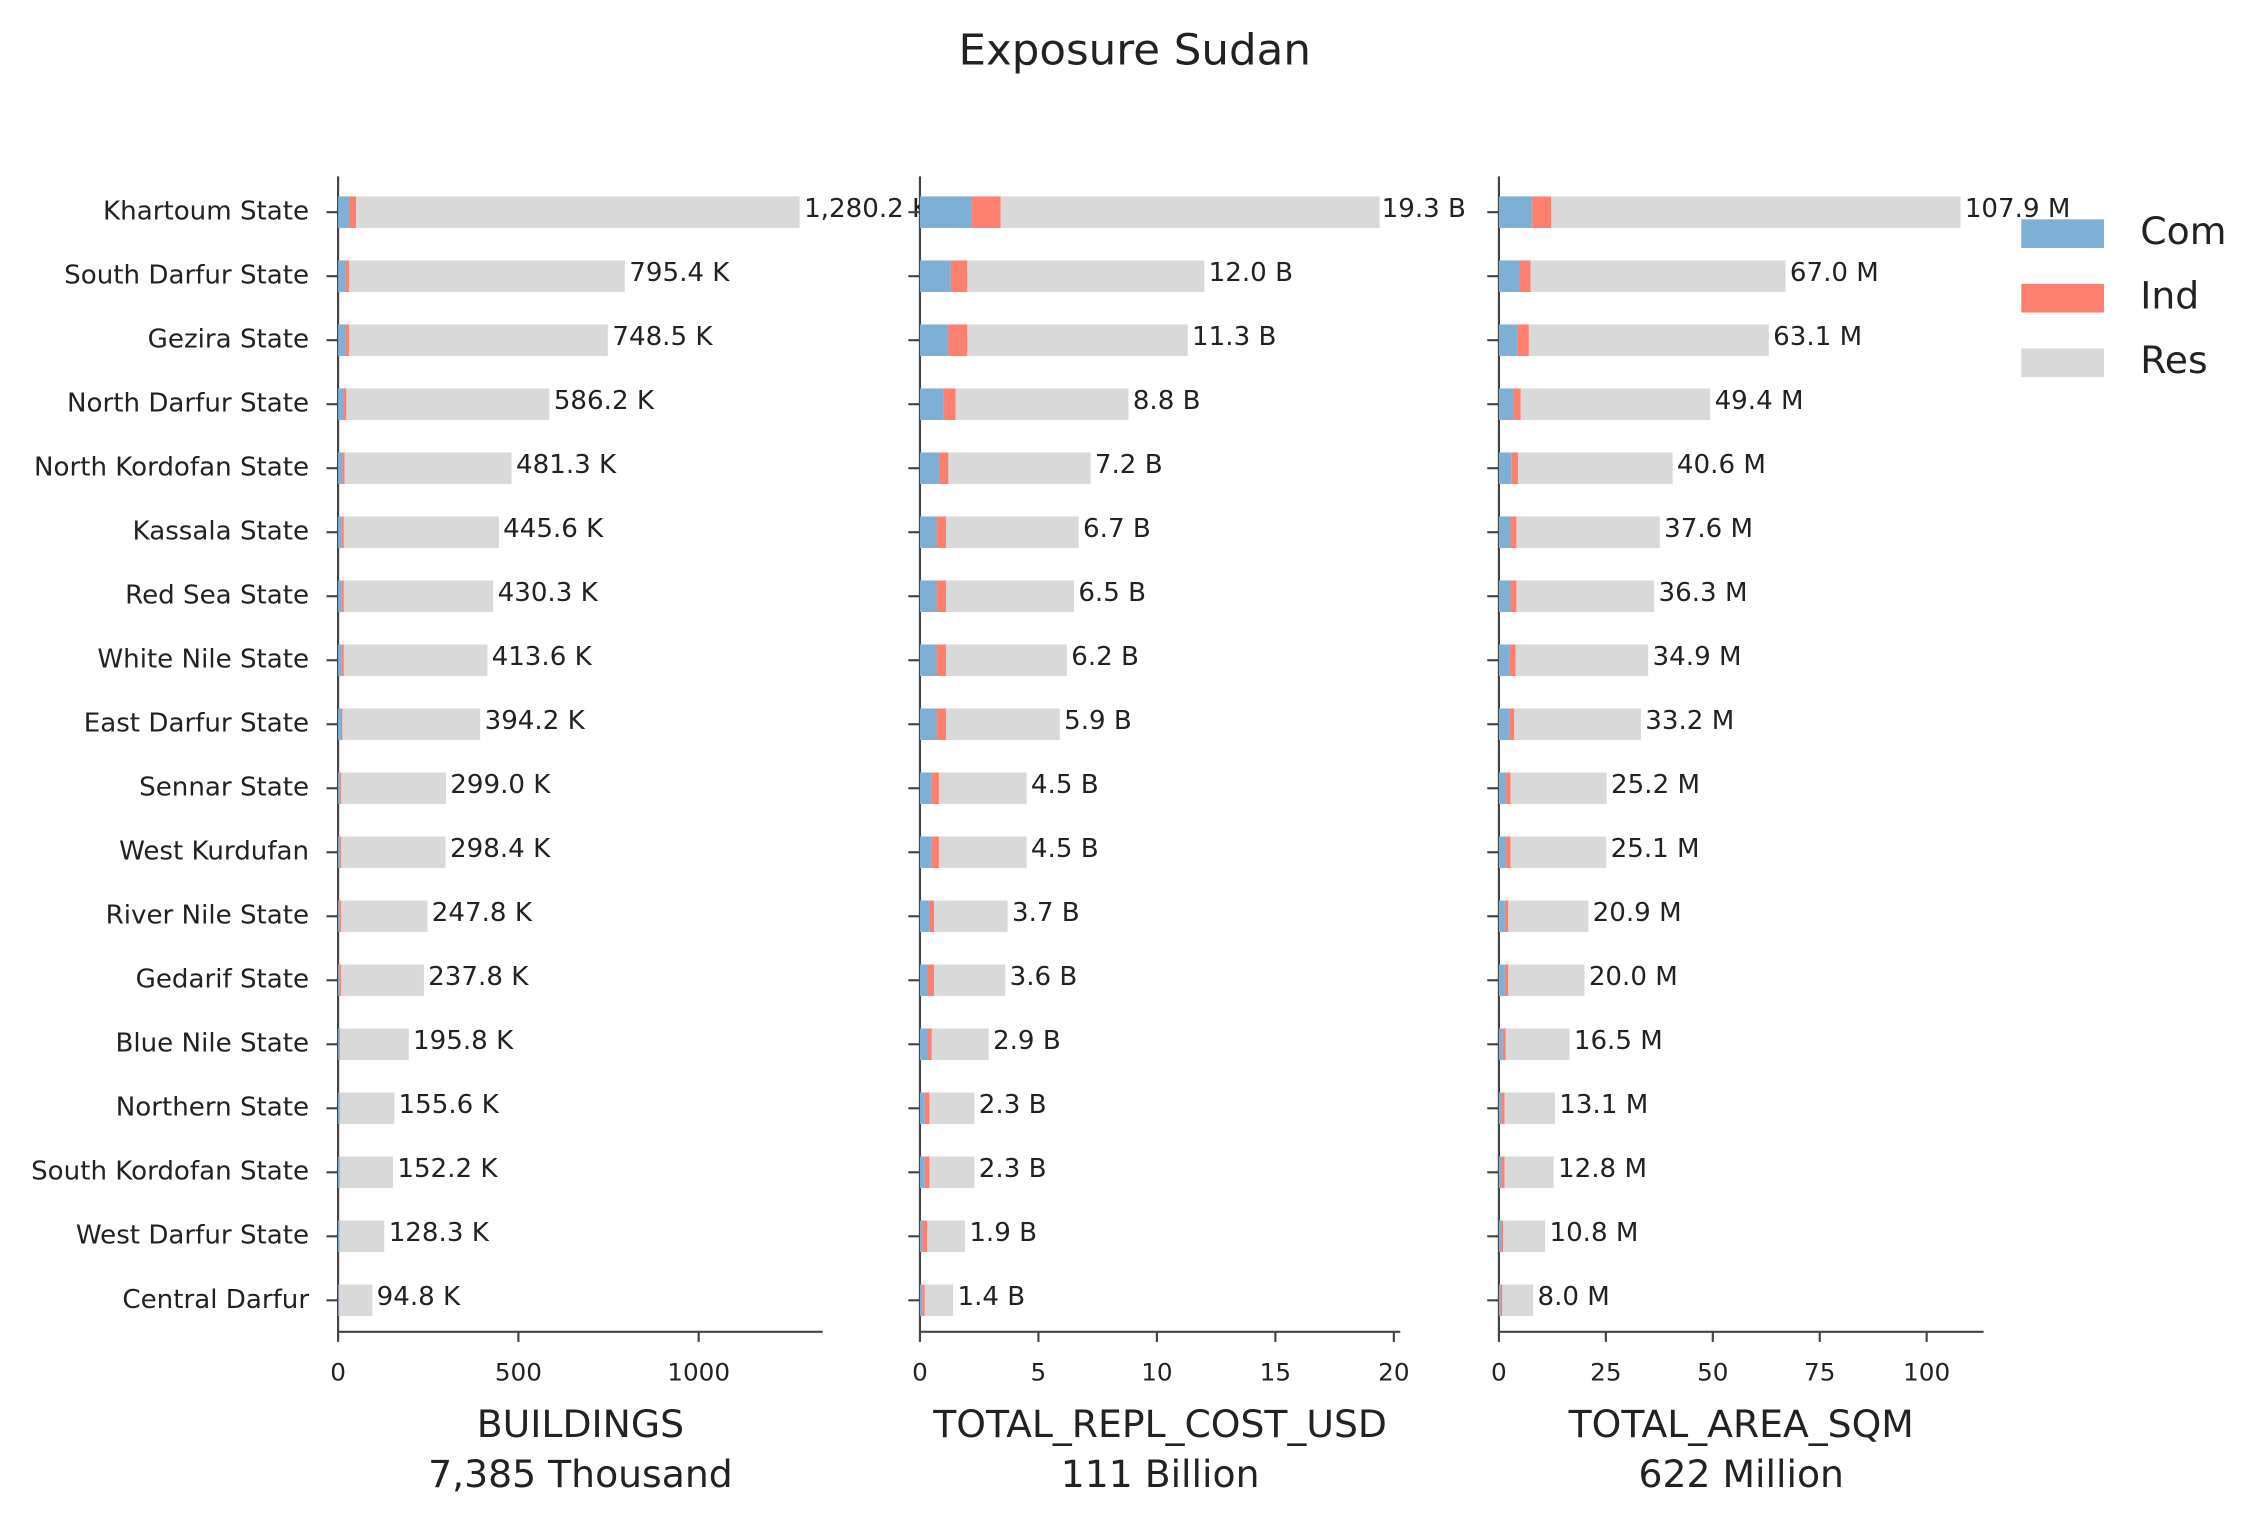 Image resolution: width=2252 pixels, height=1534 pixels. I want to click on y-tick-label: River Nile State, so click(207, 916).